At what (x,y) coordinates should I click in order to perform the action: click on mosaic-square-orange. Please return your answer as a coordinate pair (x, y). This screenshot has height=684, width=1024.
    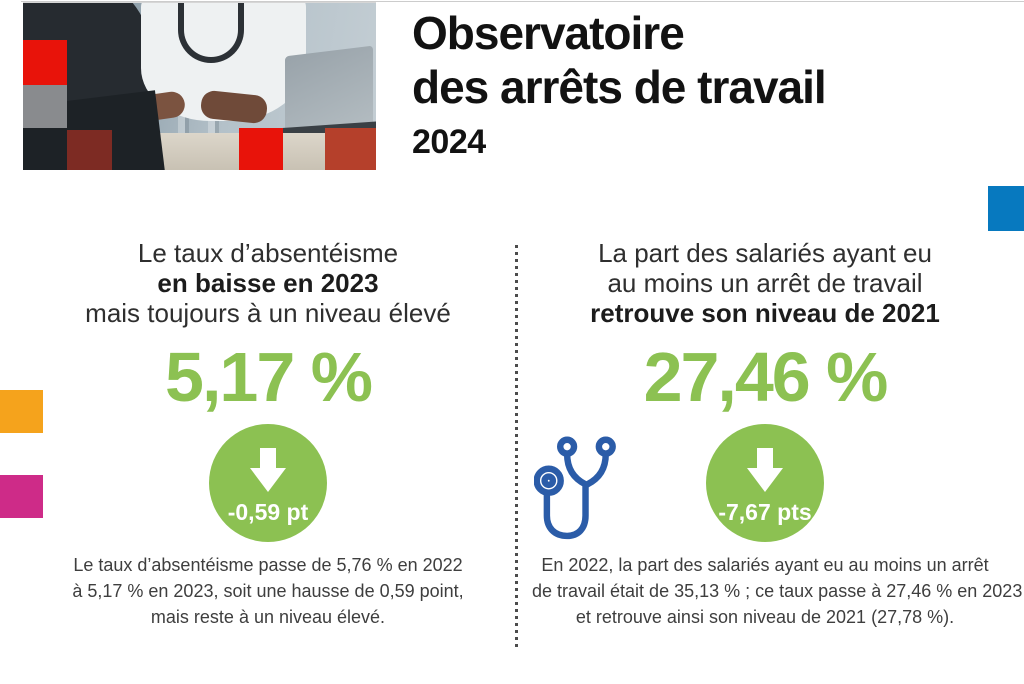
    Looking at the image, I should click on (21, 411).